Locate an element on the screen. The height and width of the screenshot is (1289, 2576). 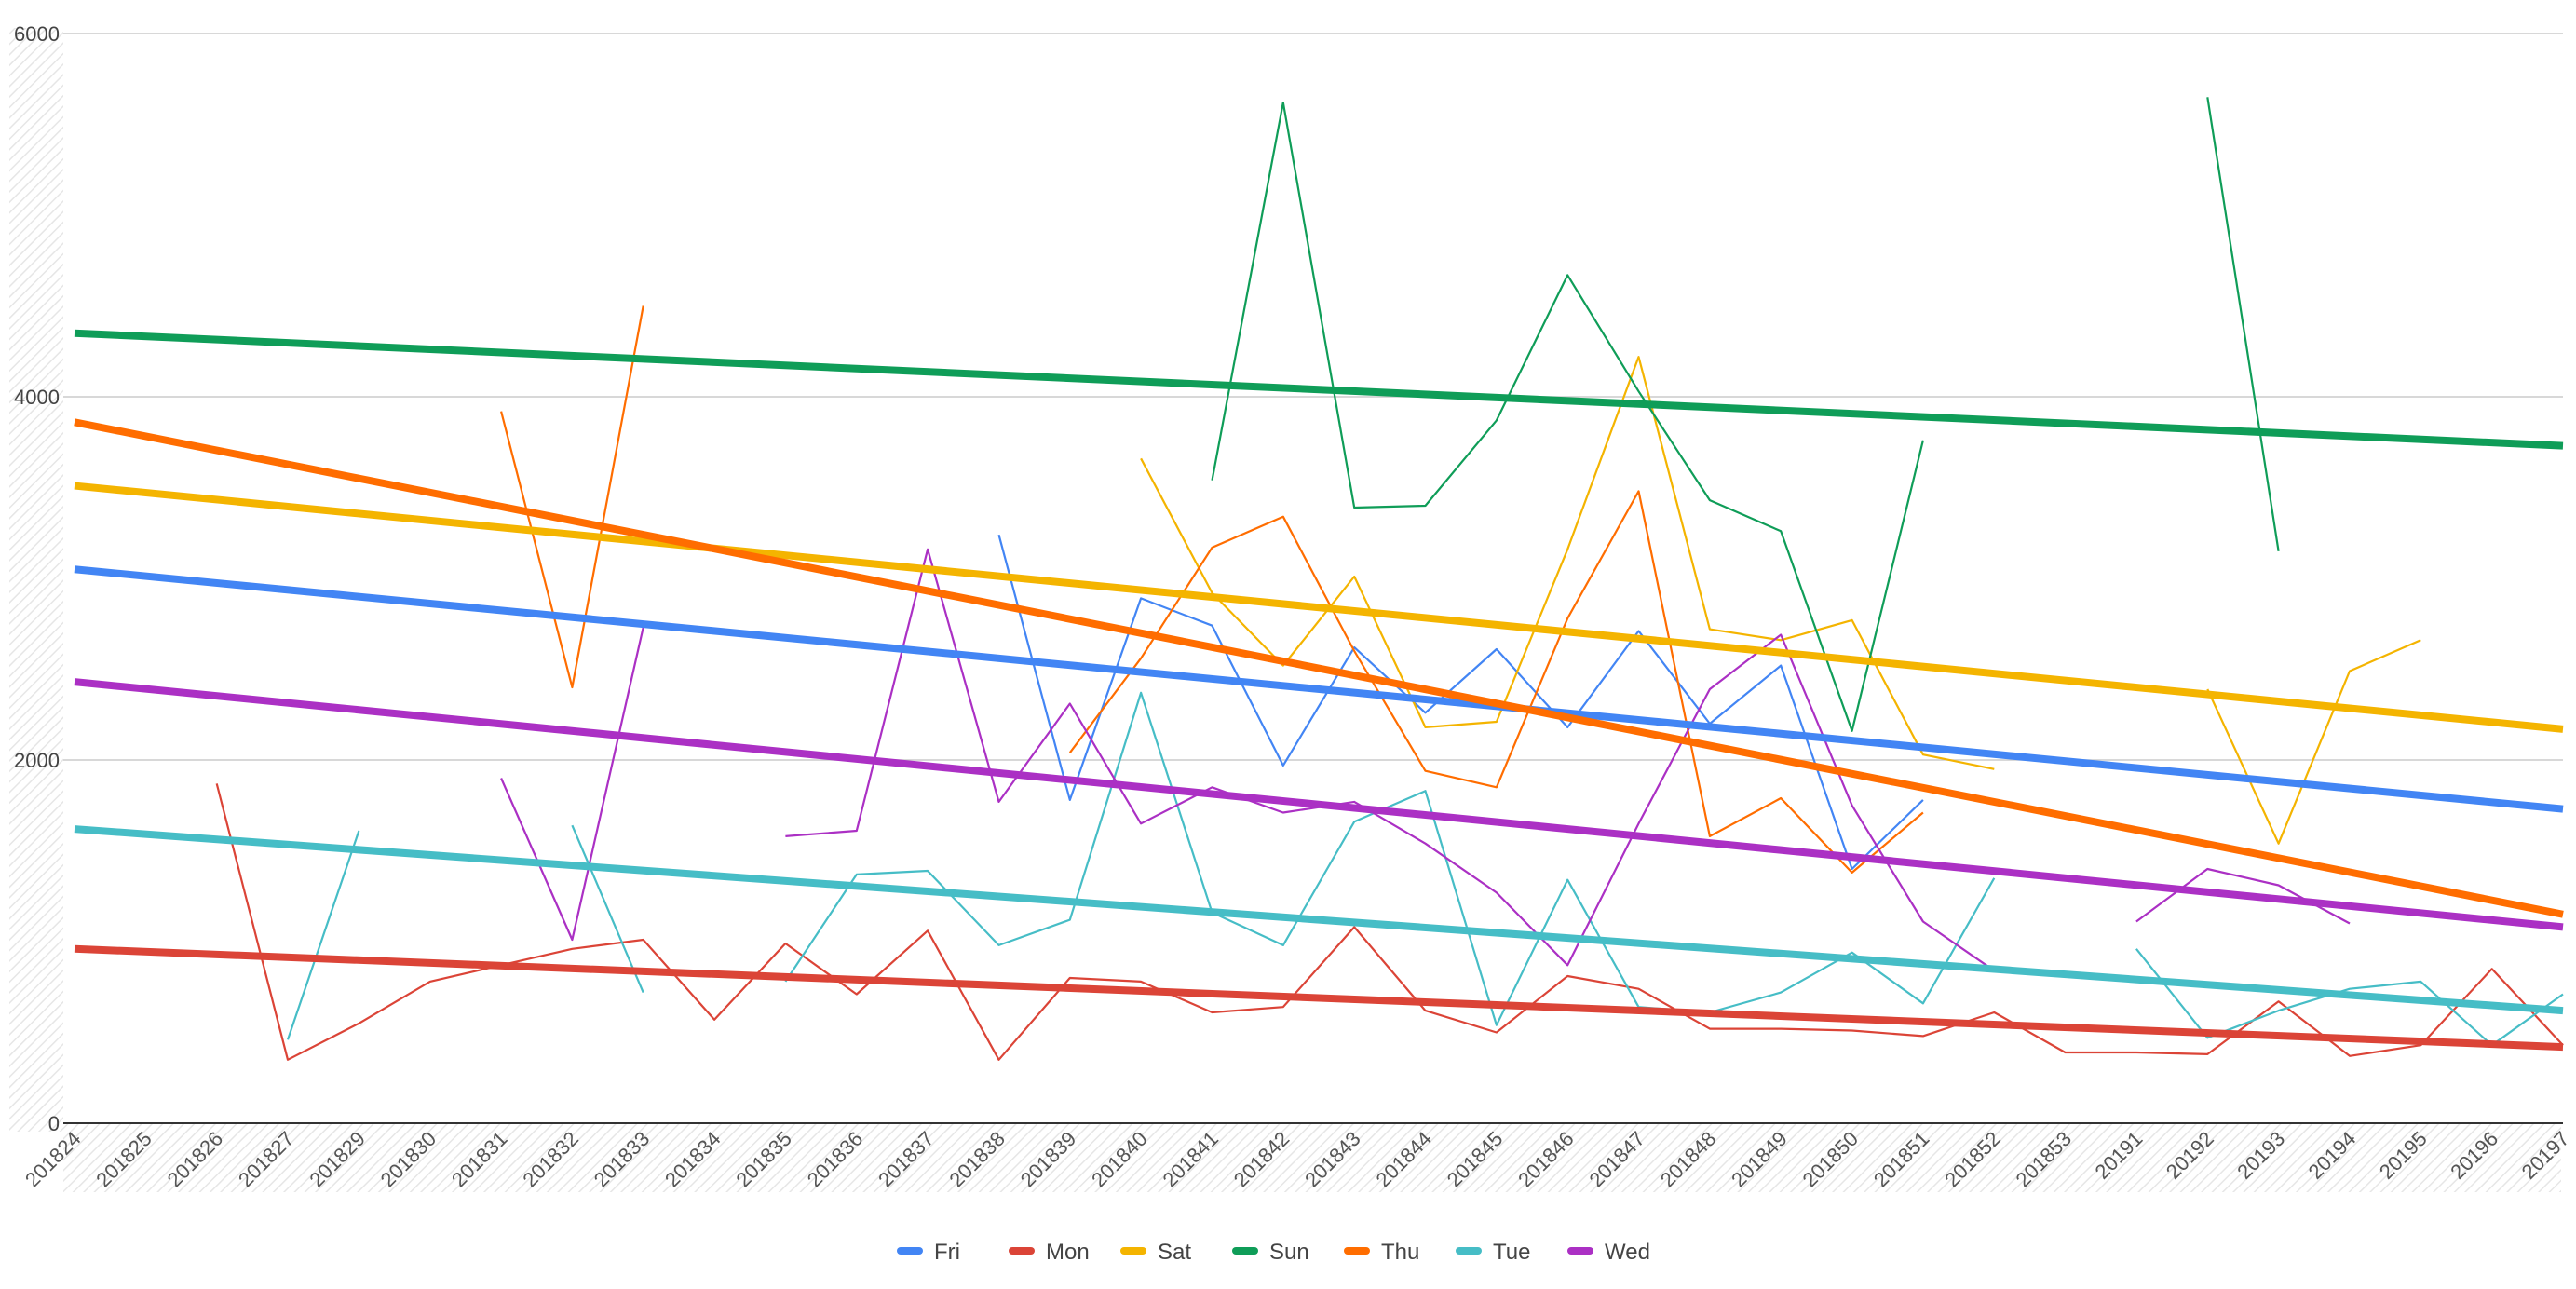
legend-label-fri: Fri is located at coordinates (947, 1252).